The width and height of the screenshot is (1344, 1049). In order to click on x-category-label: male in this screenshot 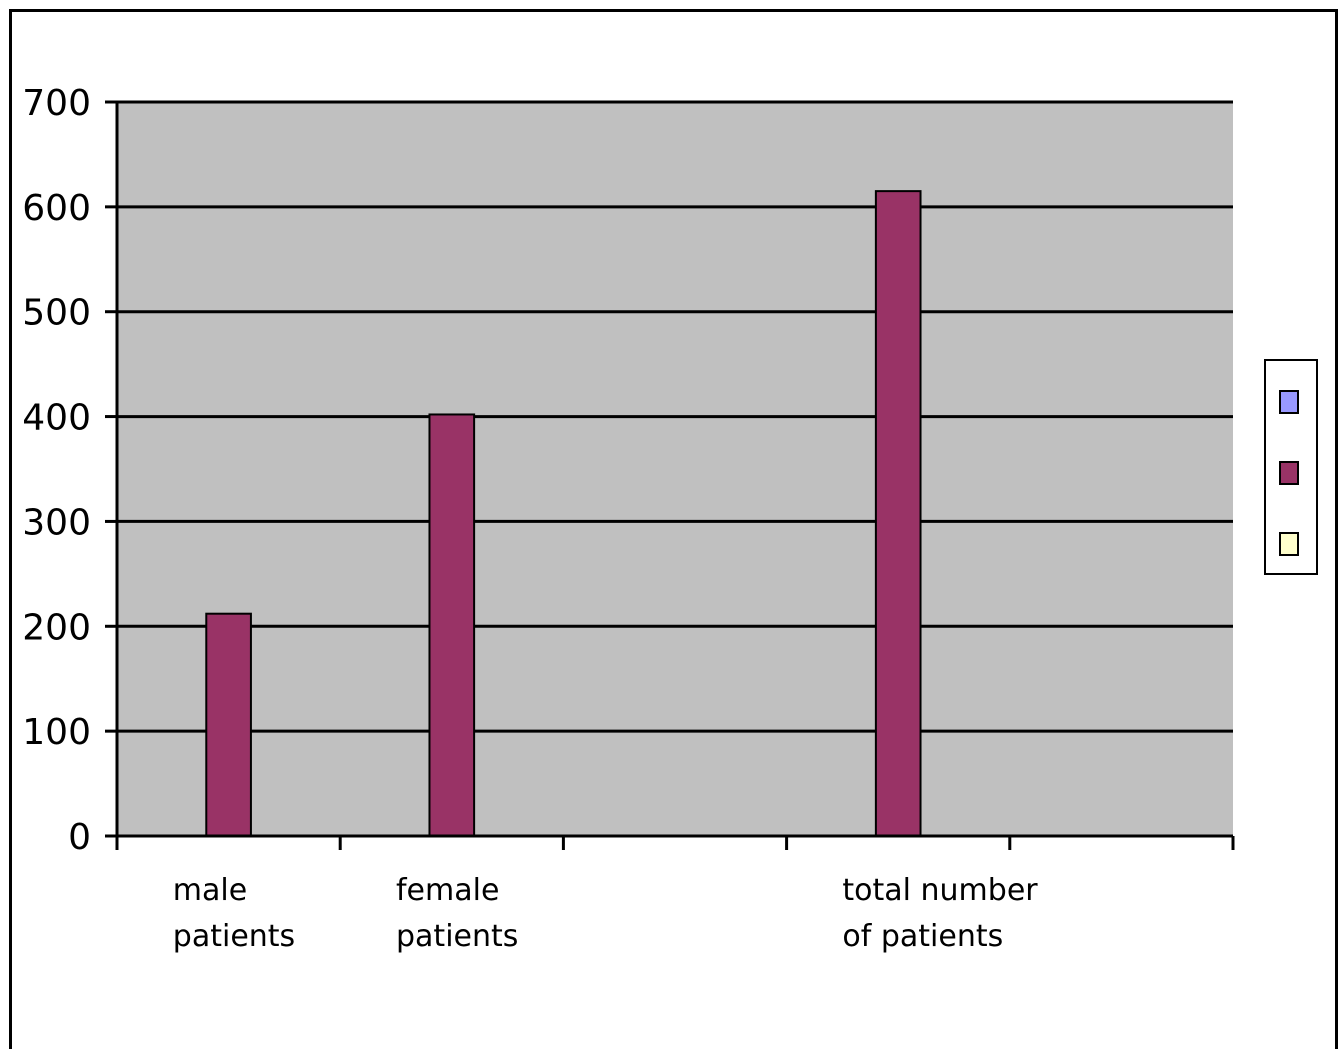, I will do `click(210, 890)`.